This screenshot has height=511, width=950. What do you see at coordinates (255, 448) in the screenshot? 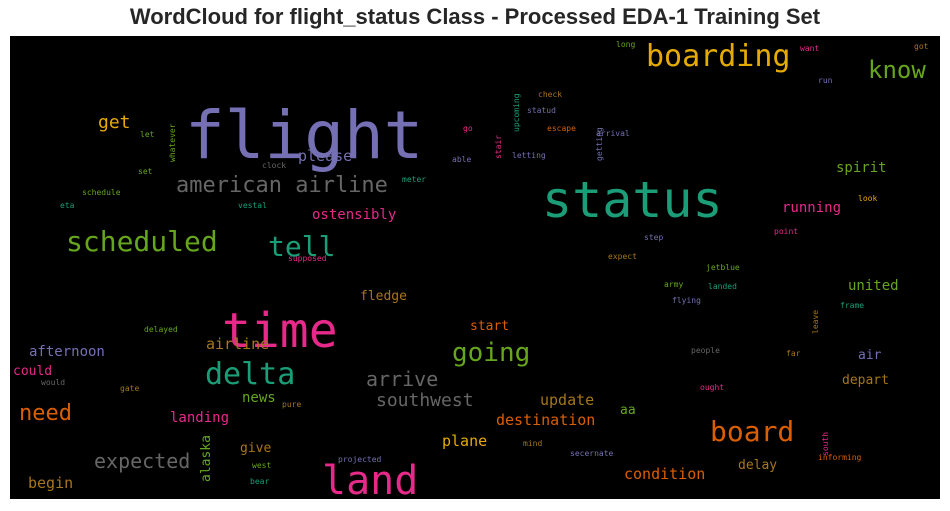
I see `word-give: give` at bounding box center [255, 448].